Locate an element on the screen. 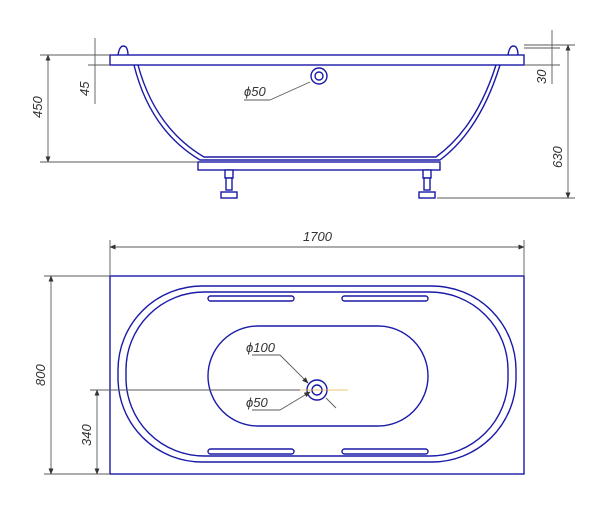  rim-knob-right is located at coordinates (513, 50).